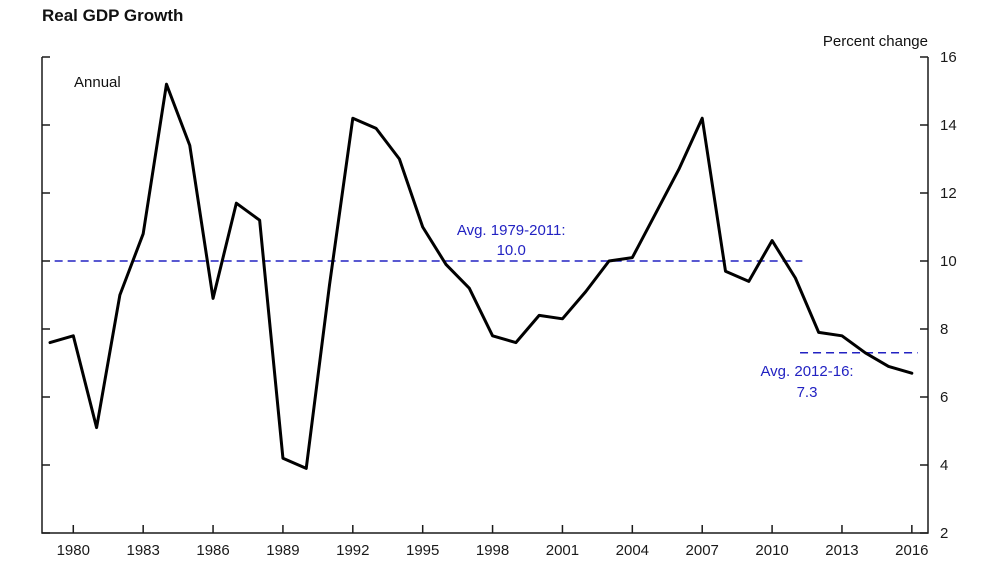 The image size is (1000, 565). I want to click on x-tick-label: 1989, so click(282, 550).